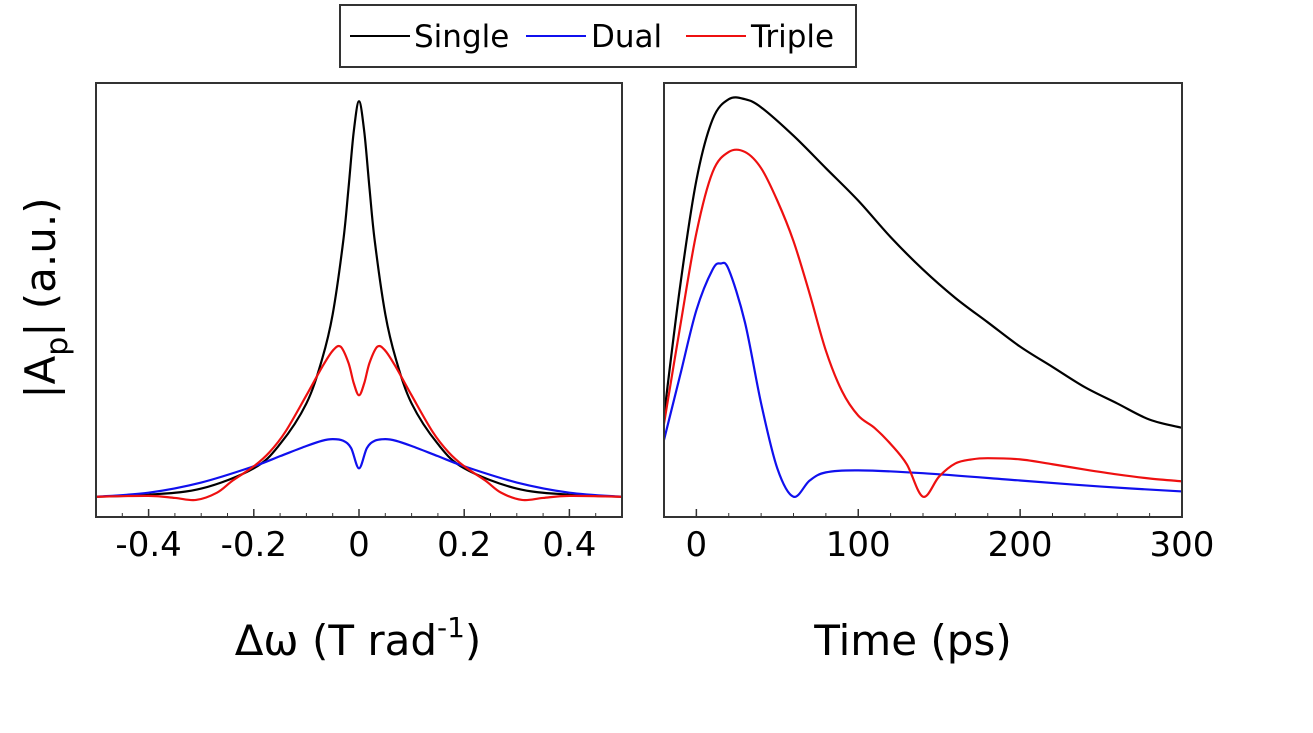 This screenshot has height=733, width=1313. I want to click on spectrum-ticks-group: -0.4 -0.2 0 0.2 0.4, so click(359, 537).